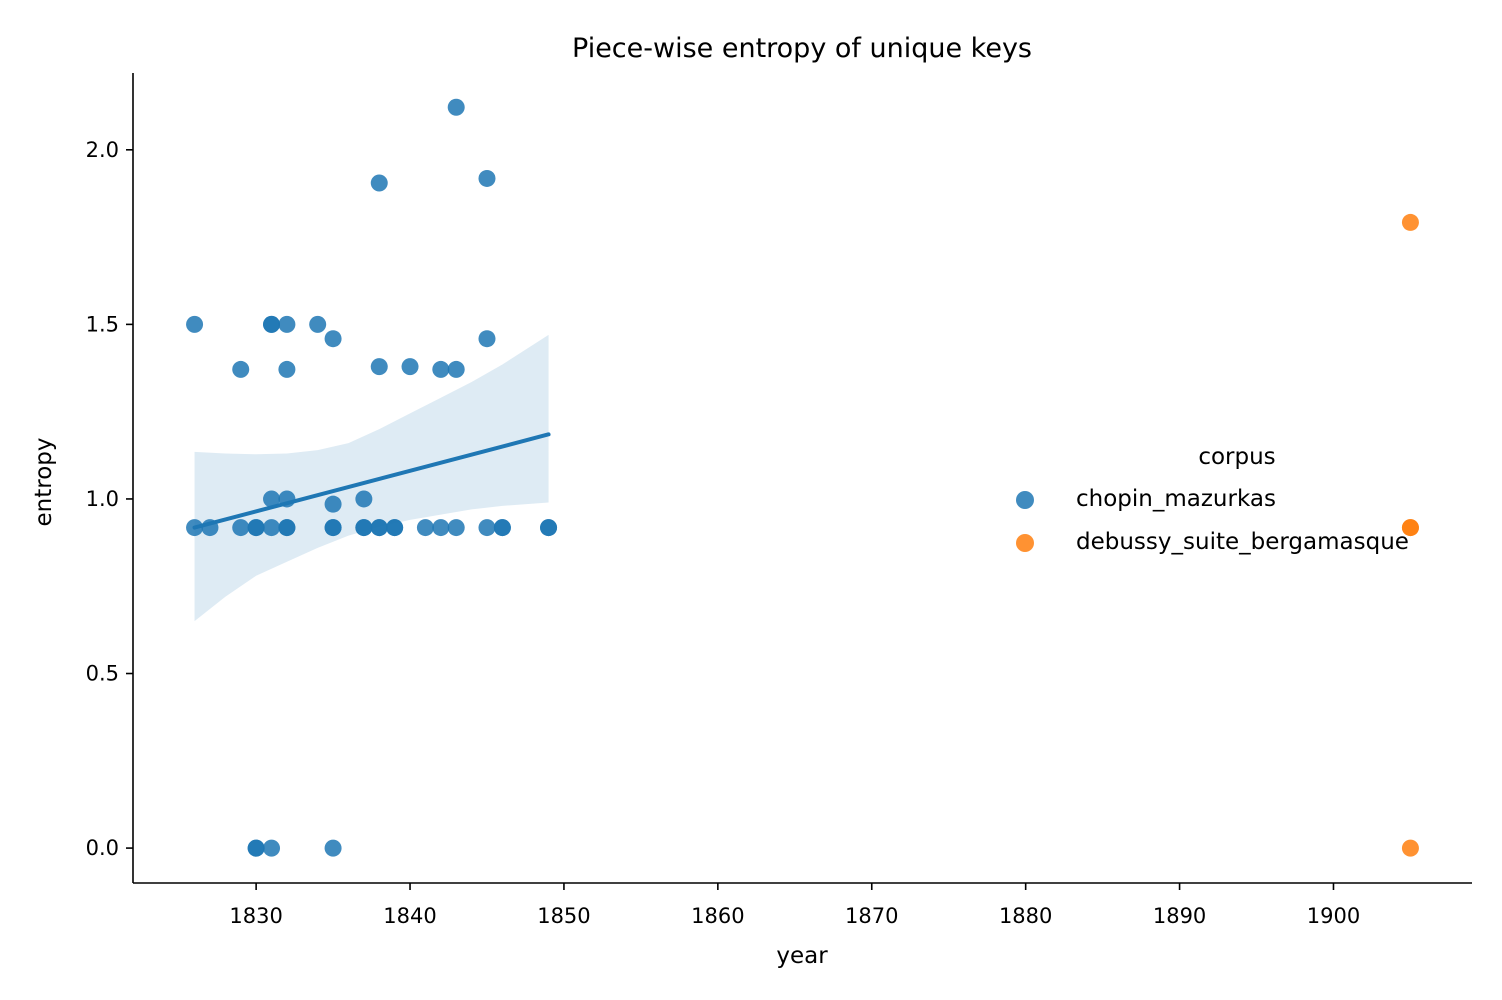 The height and width of the screenshot is (1000, 1502). I want to click on confidence-band-layer, so click(371, 478).